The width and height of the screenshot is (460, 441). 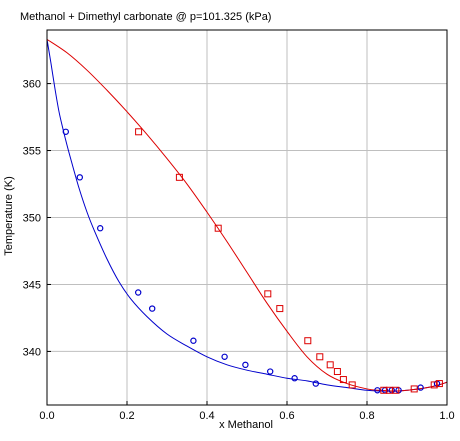 I want to click on y-axis-title: Temperature (K), so click(x=9, y=215).